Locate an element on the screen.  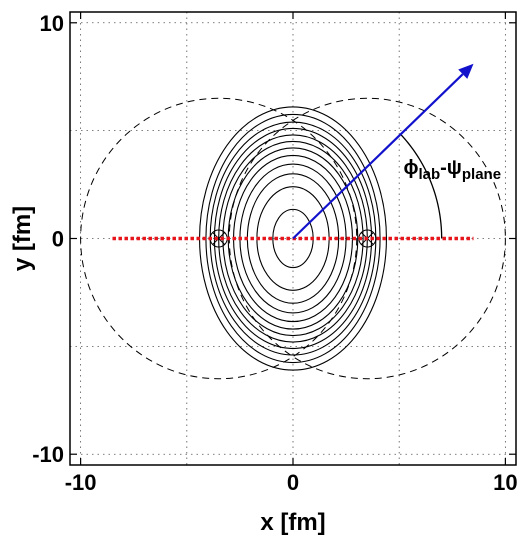
direction-arrow-head is located at coordinates (466, 71).